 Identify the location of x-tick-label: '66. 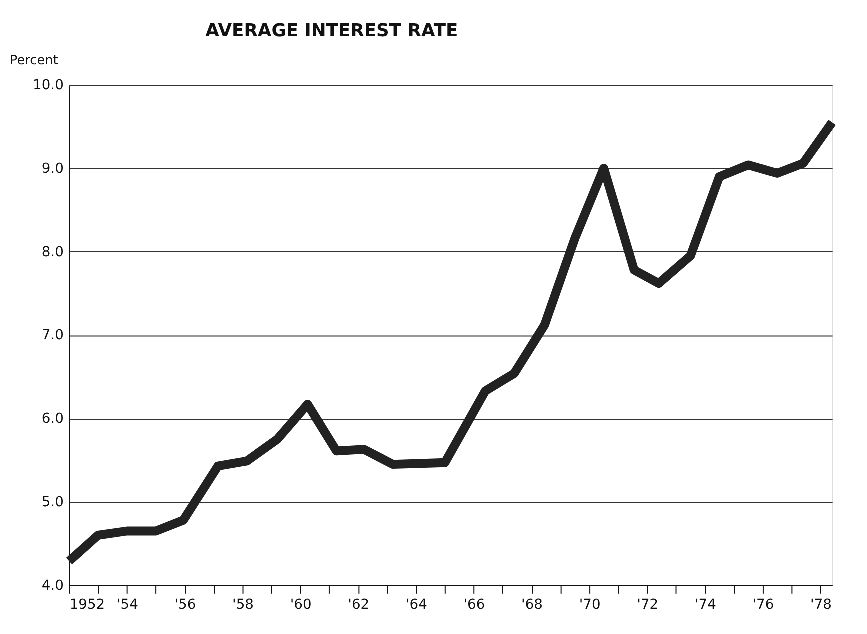
(475, 604).